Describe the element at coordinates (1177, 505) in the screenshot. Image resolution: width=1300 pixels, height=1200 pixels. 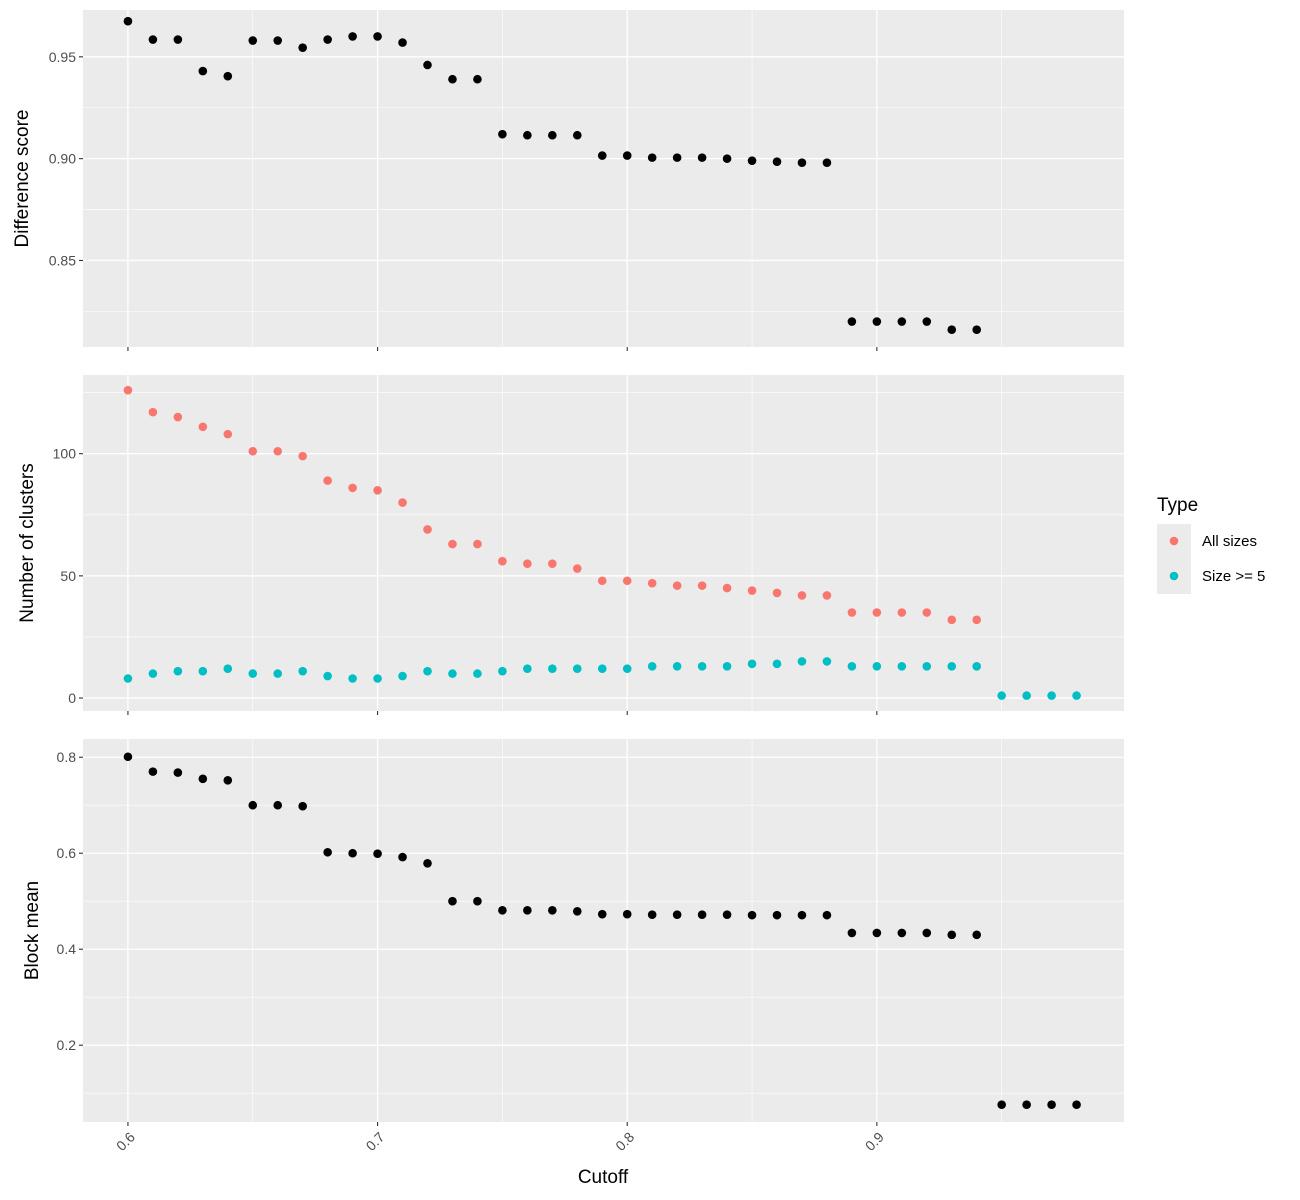
I see `legend-title: Type` at that location.